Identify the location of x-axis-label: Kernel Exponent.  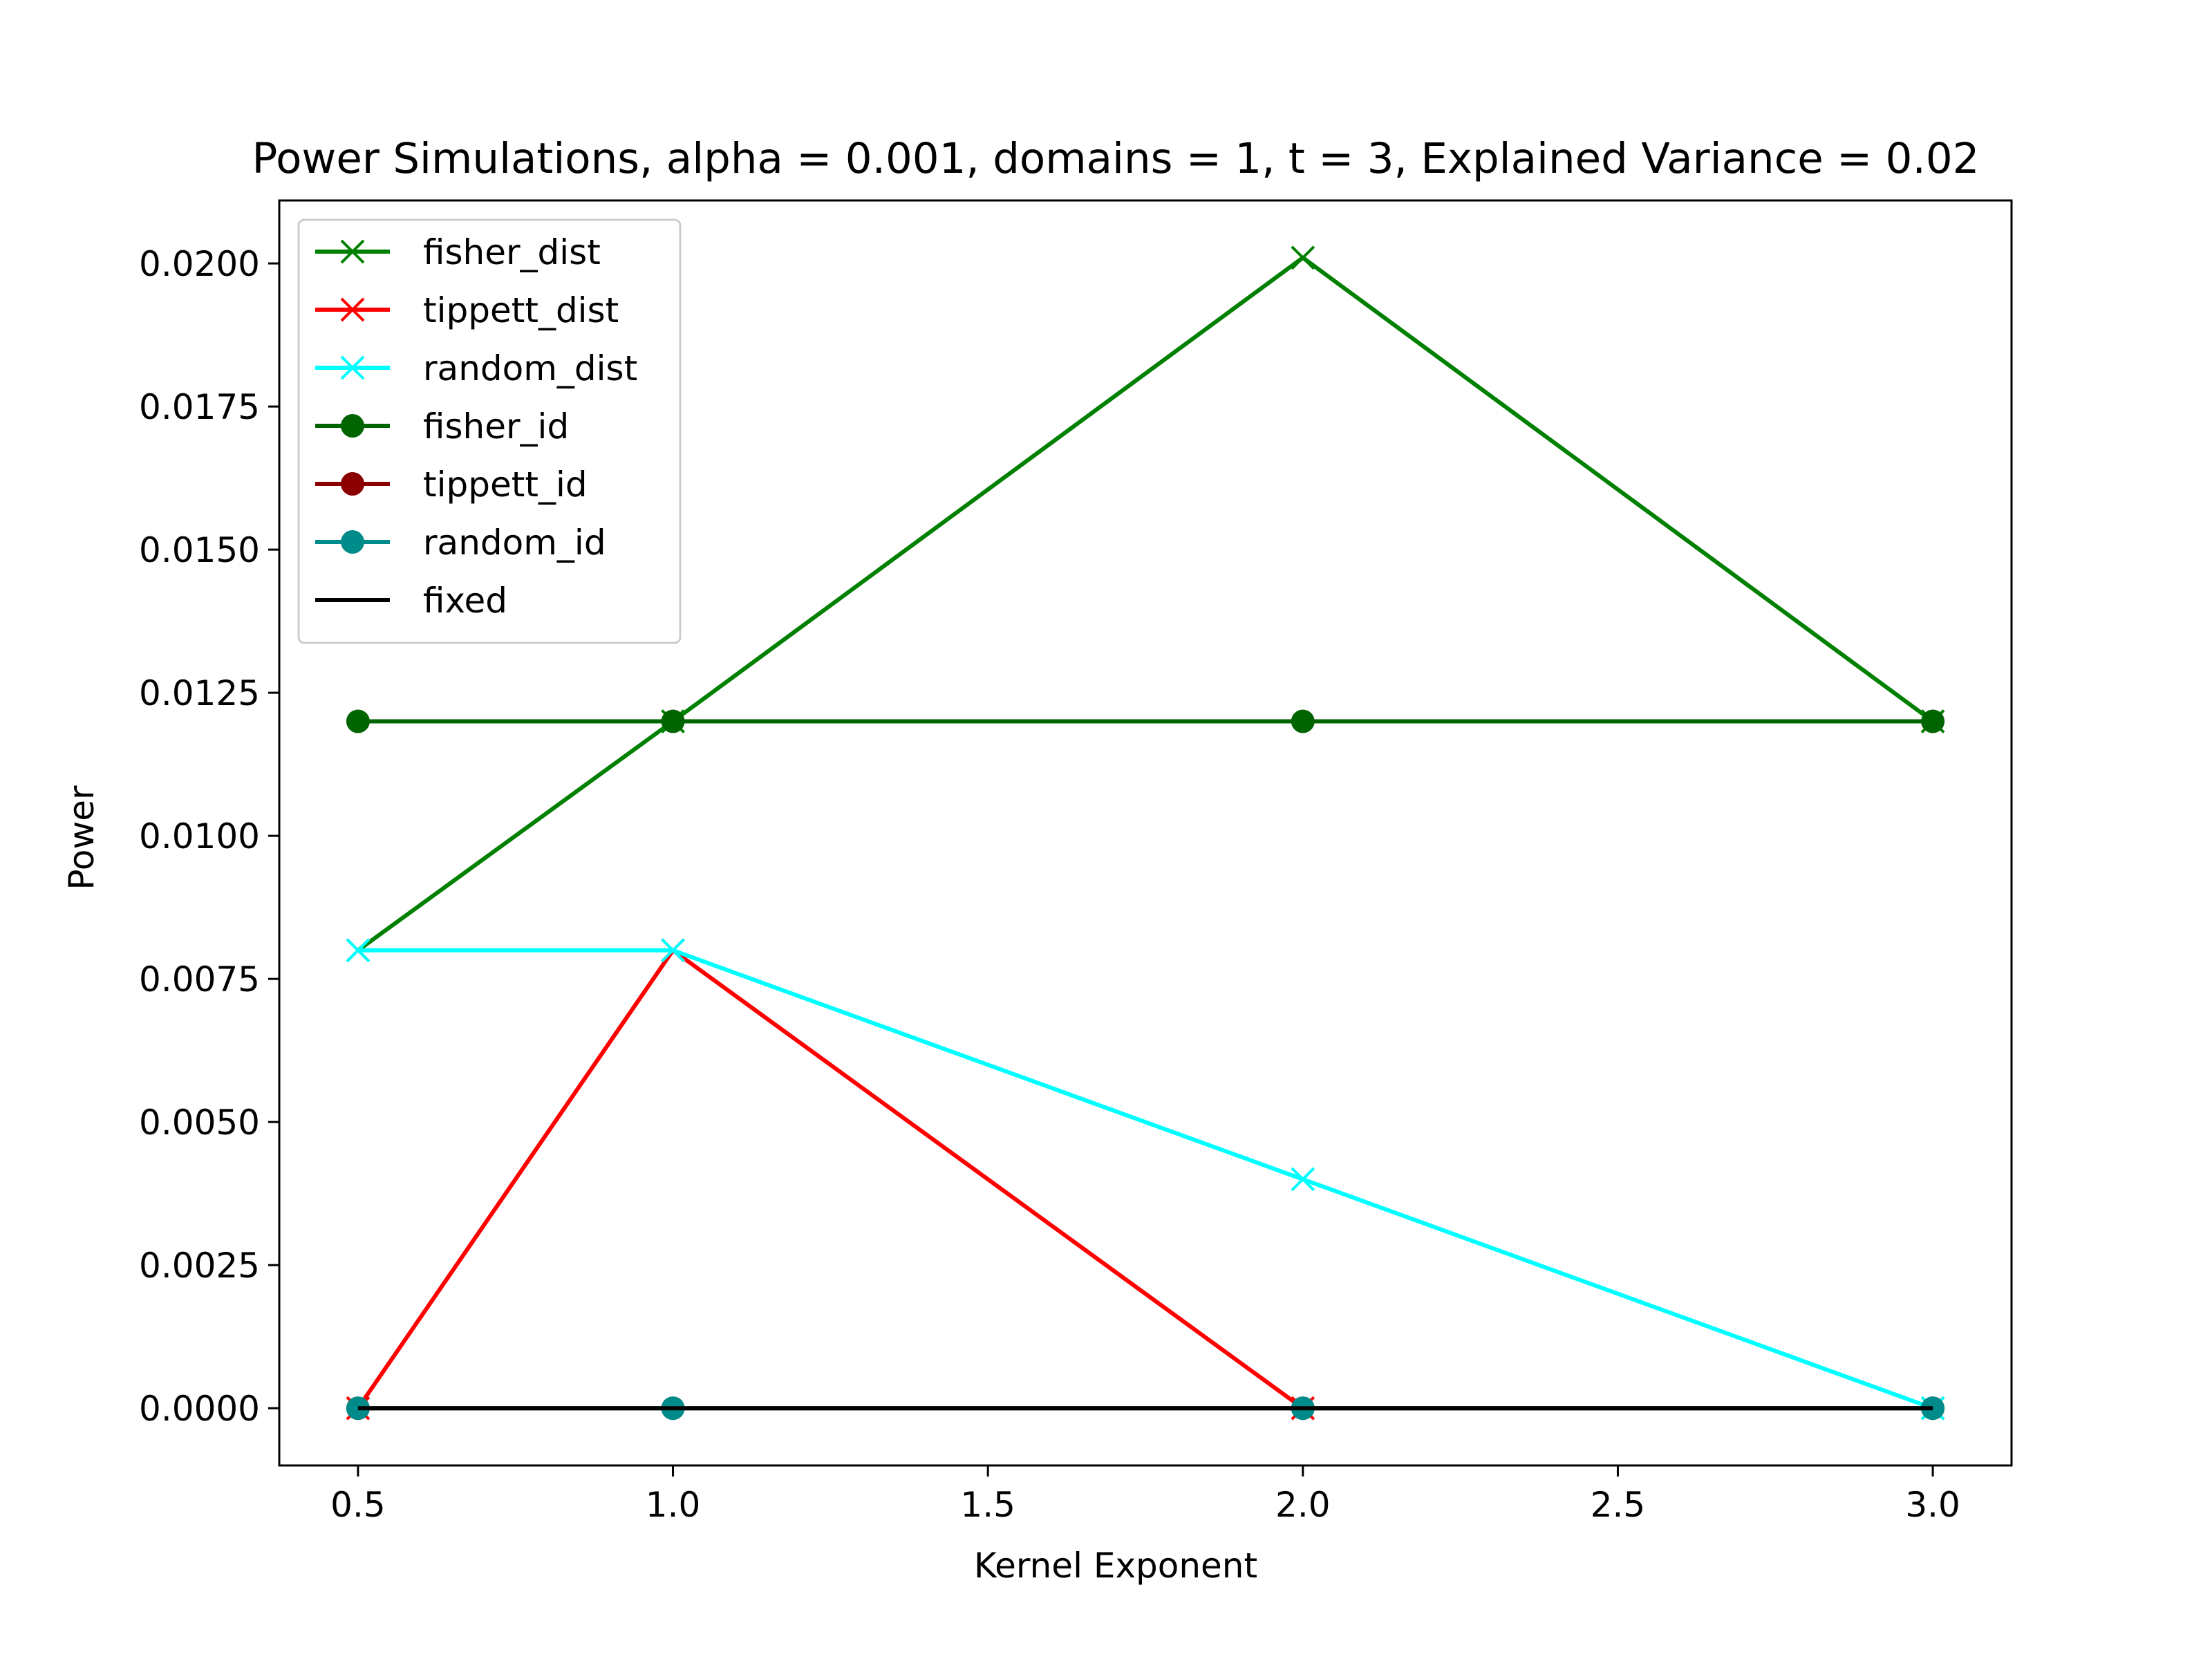
(1115, 1566).